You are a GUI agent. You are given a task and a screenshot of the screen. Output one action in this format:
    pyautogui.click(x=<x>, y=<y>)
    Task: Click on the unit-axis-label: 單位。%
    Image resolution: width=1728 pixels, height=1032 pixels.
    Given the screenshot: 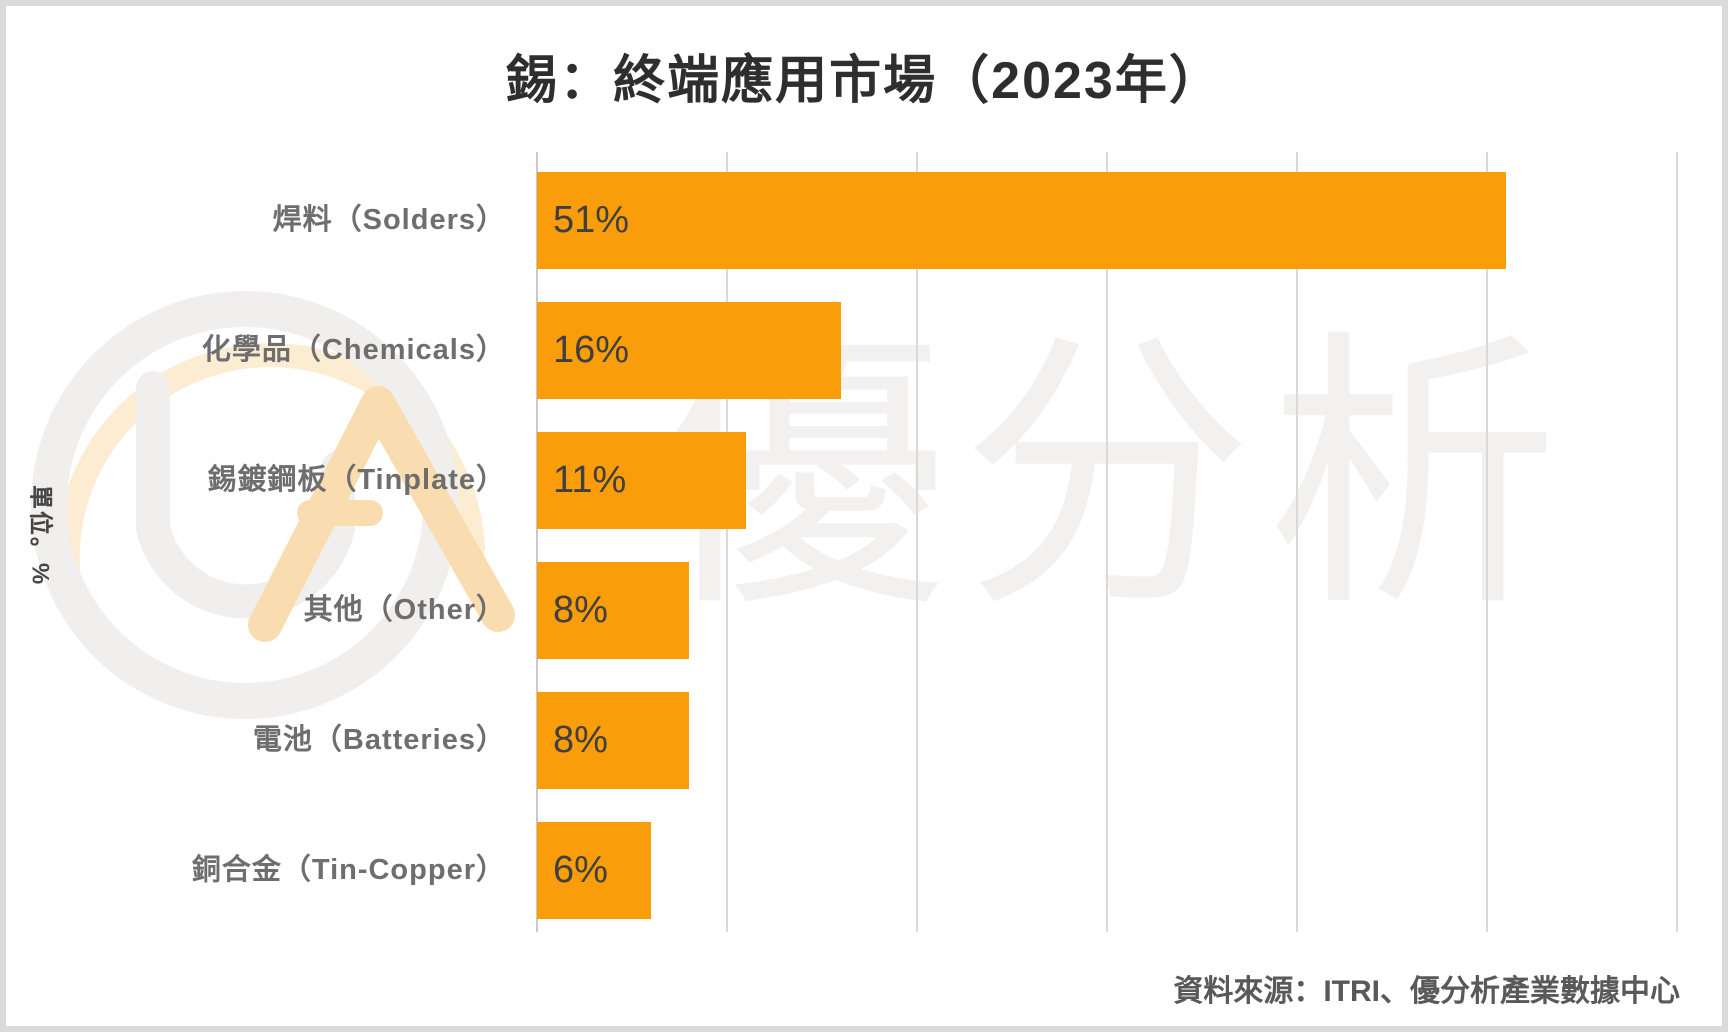 What is the action you would take?
    pyautogui.click(x=40, y=535)
    